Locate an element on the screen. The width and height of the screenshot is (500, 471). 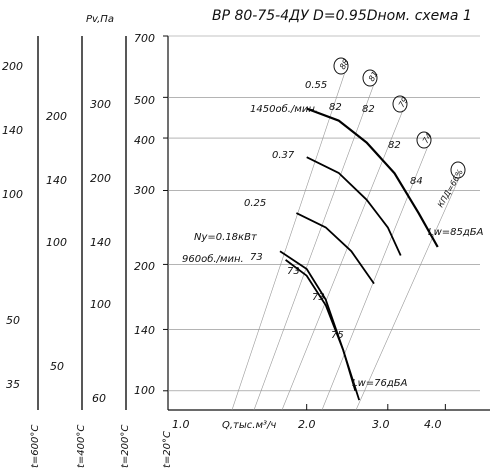
temp-scale-label: t=20°C is located at coordinates (167, 449).